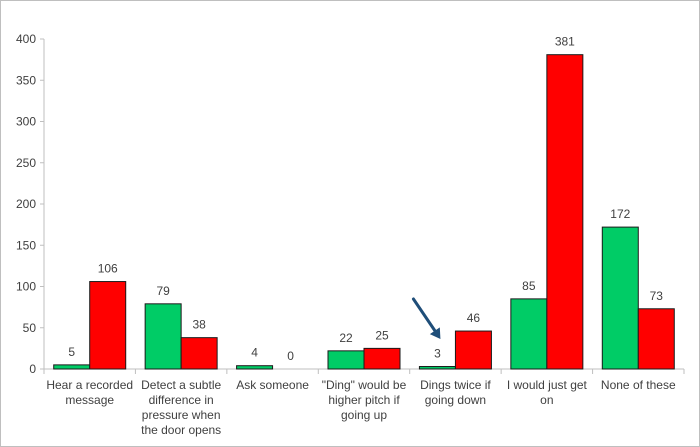 The image size is (700, 447). I want to click on y-tick-label: 250, so click(26, 163).